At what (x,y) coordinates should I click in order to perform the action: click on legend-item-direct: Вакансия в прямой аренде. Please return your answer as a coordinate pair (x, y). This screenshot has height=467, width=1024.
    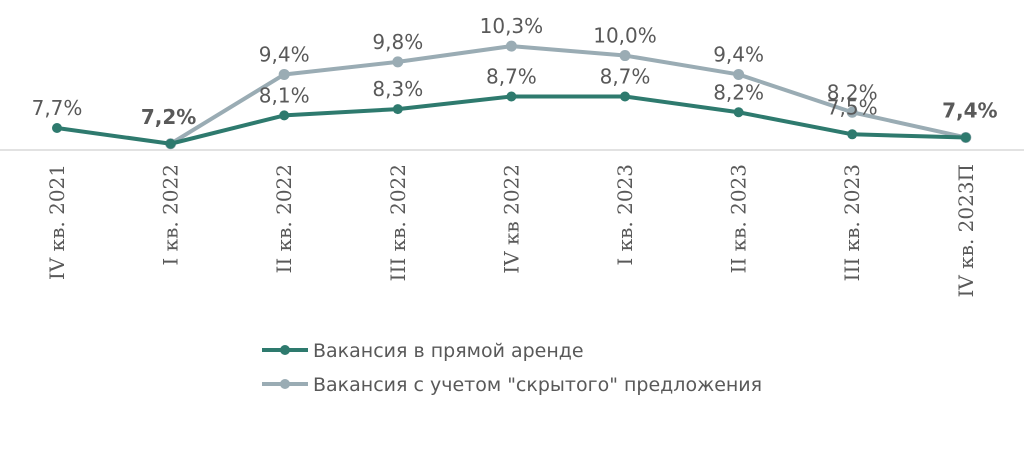
    Looking at the image, I should click on (423, 351).